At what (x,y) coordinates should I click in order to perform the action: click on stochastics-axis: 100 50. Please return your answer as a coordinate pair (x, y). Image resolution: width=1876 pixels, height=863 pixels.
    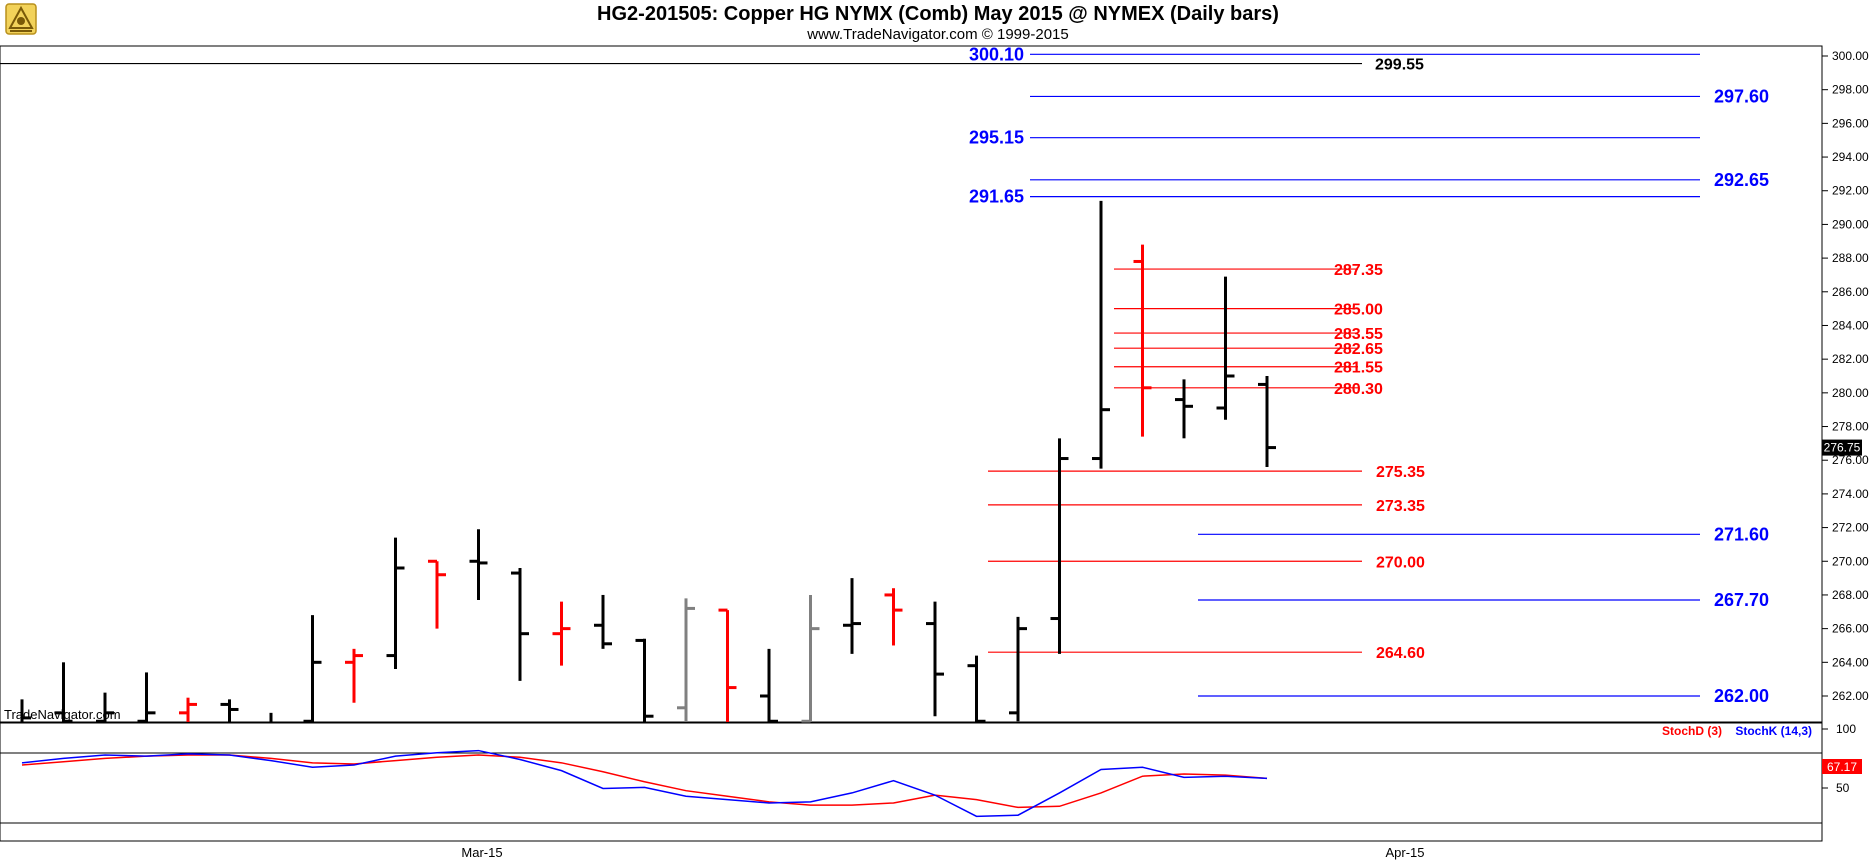
    Looking at the image, I should click on (928, 773).